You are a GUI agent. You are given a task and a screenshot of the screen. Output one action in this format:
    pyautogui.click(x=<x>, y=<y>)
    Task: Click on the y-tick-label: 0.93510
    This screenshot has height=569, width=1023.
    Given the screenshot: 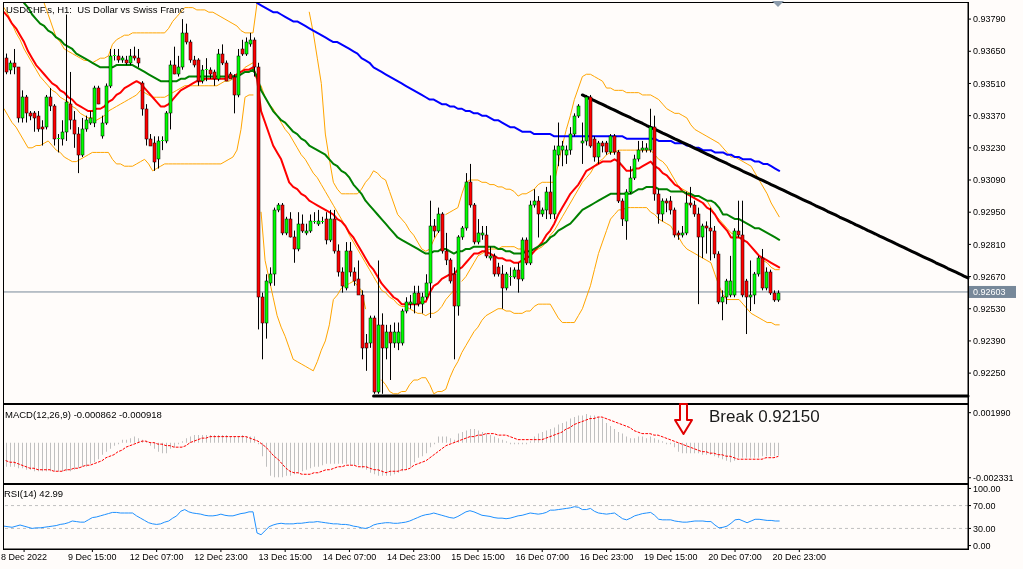 What is the action you would take?
    pyautogui.click(x=989, y=83)
    